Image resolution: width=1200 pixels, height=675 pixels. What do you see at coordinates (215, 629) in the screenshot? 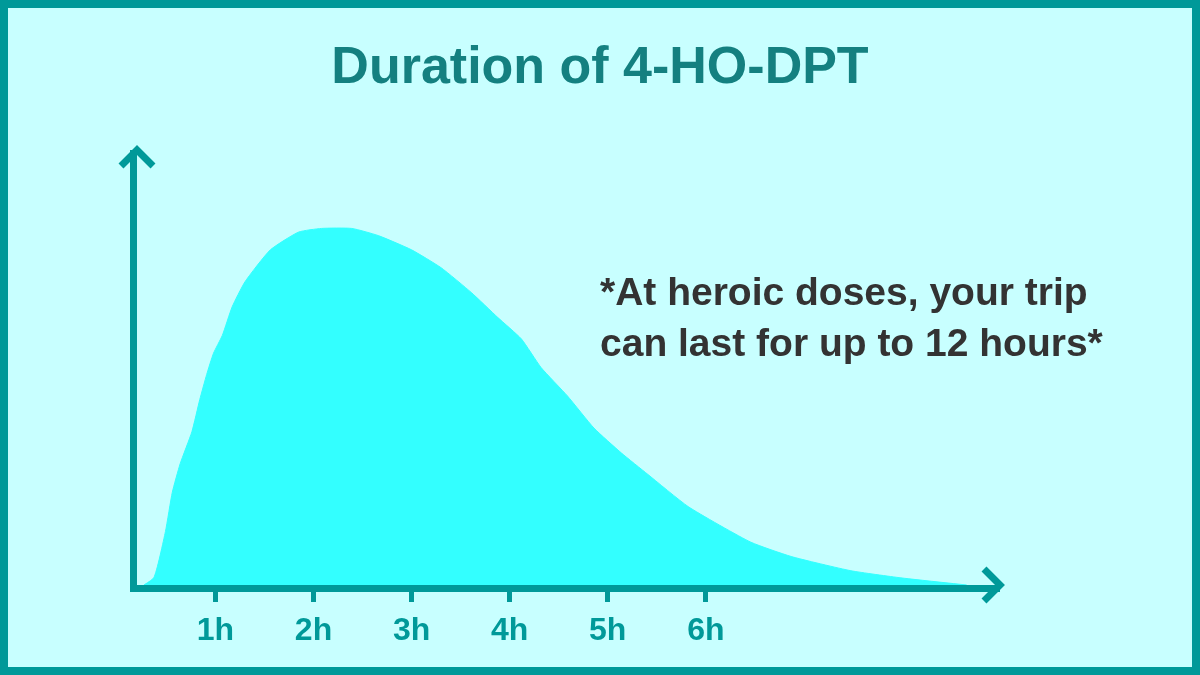
I see `x-tick-label: 1h` at bounding box center [215, 629].